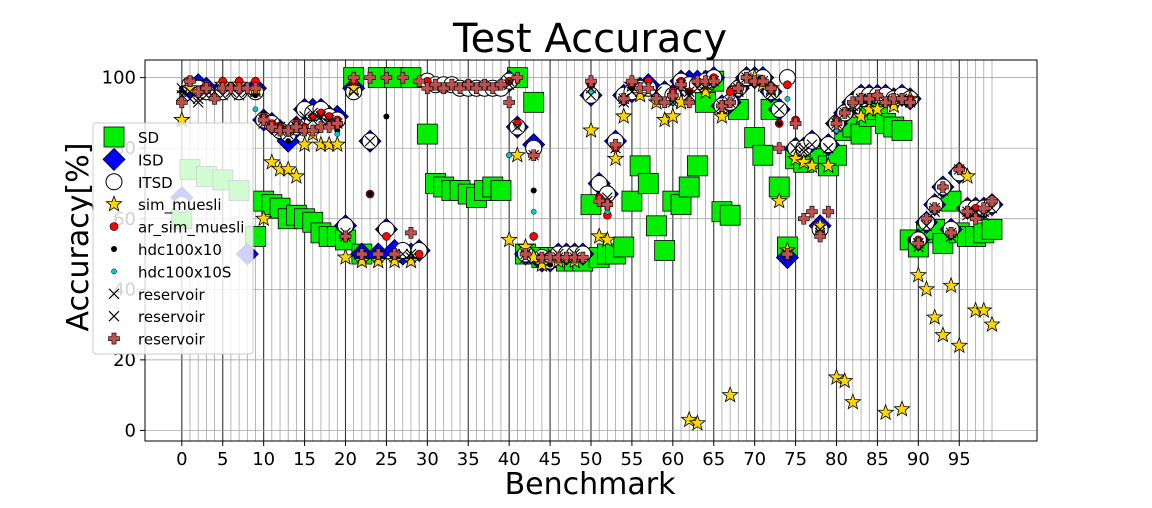  Describe the element at coordinates (427, 459) in the screenshot. I see `x-tick-label: 30` at that location.